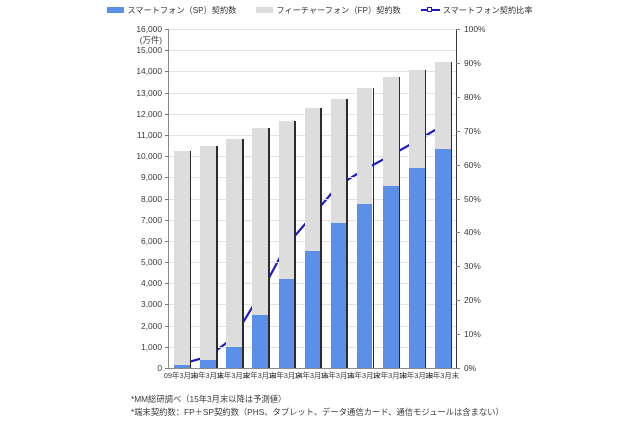 This screenshot has height=426, width=640. What do you see at coordinates (151, 262) in the screenshot?
I see `y-axis-tick-label-left: 5,000` at bounding box center [151, 262].